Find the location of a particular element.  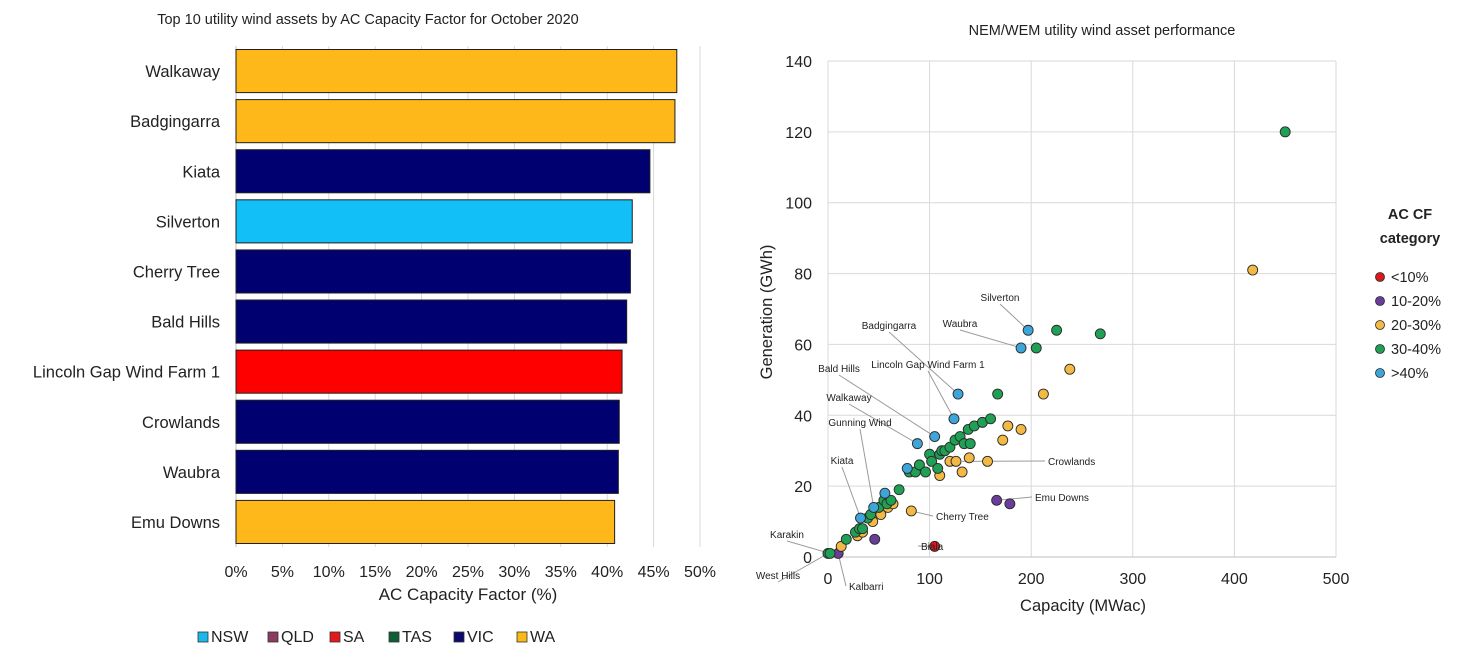

bar-category-label: Emu Downs is located at coordinates (175, 523).